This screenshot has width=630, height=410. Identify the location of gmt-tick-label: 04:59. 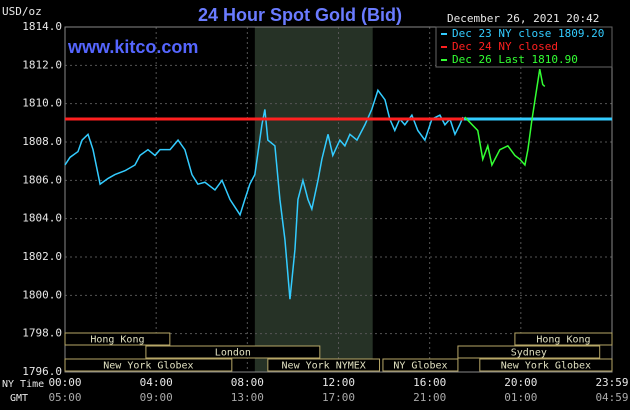
(611, 397).